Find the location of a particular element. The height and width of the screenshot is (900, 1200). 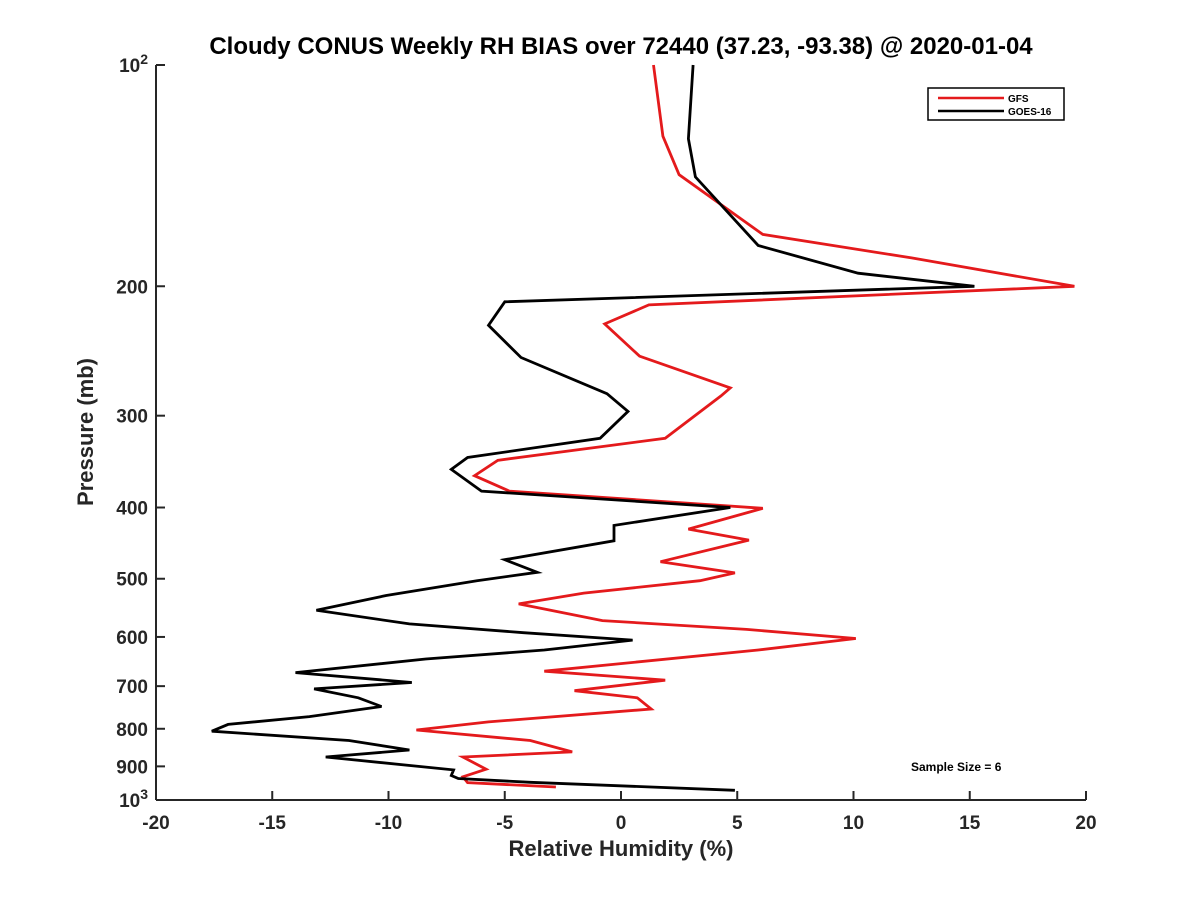

x-tick-label: 15 is located at coordinates (970, 823).